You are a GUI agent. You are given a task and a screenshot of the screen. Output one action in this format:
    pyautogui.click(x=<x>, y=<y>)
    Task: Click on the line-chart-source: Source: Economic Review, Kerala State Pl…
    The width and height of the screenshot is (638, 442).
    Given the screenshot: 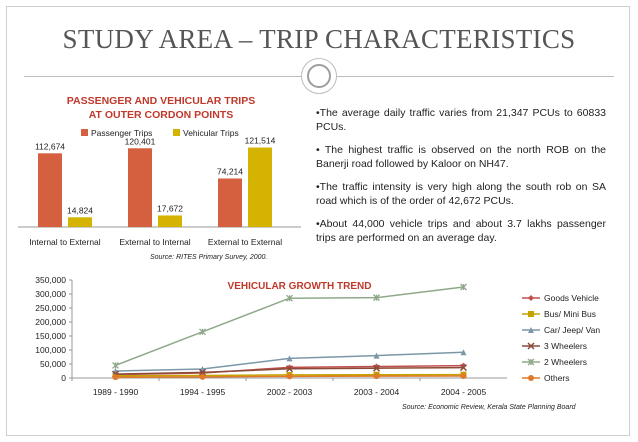 What is the action you would take?
    pyautogui.click(x=489, y=407)
    